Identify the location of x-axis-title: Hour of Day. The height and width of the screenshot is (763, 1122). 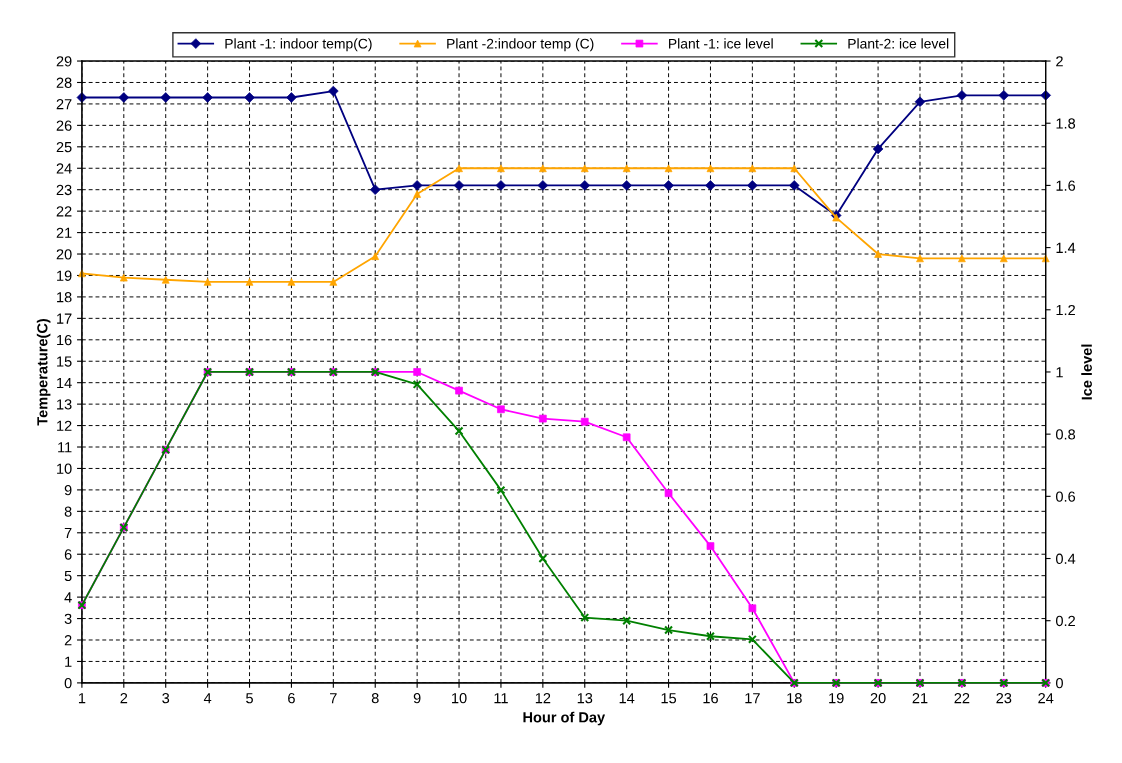
(564, 718).